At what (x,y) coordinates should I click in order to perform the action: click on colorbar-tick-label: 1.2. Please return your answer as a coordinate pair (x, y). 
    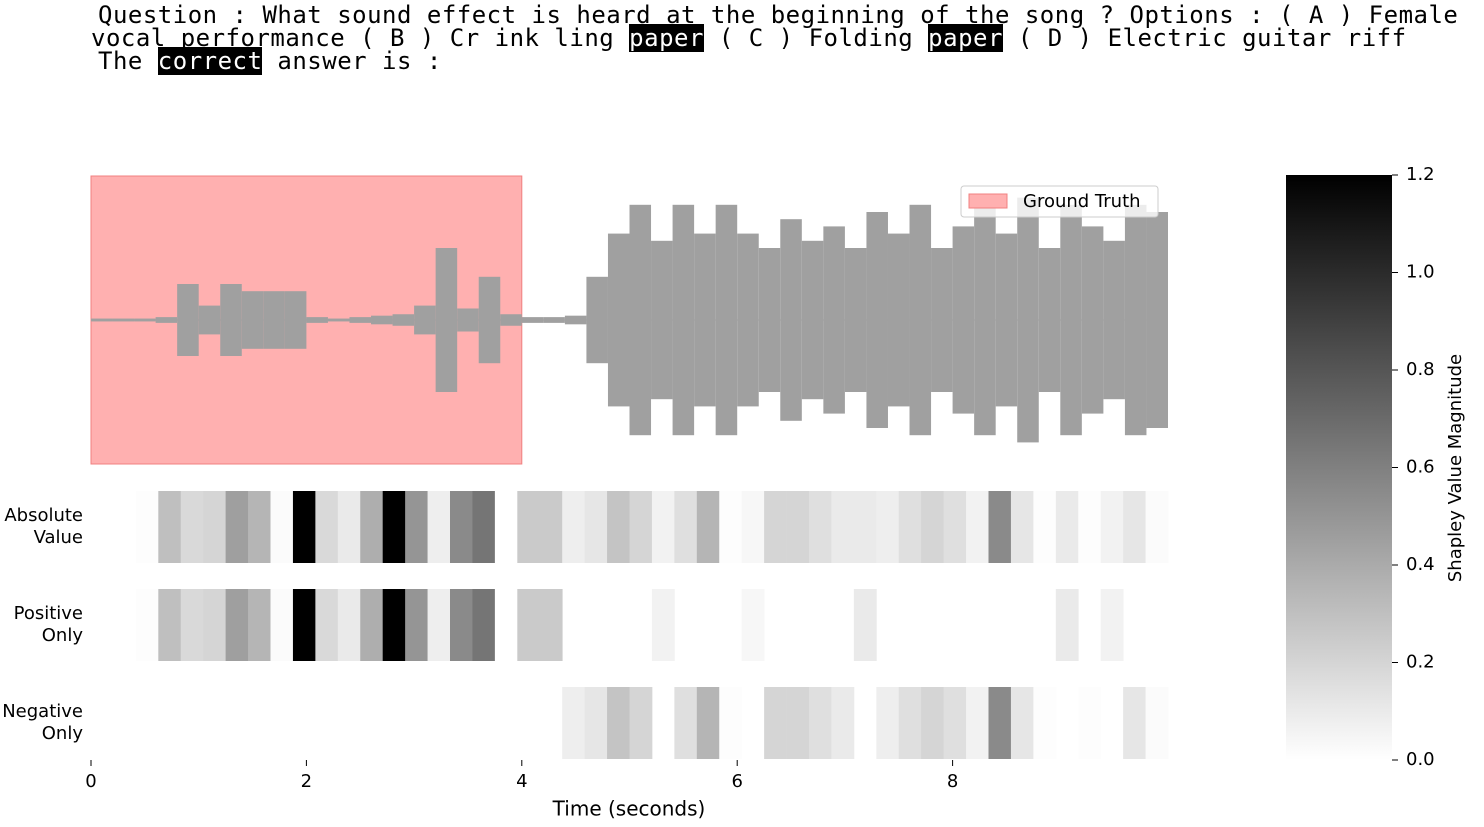
    Looking at the image, I should click on (1420, 174).